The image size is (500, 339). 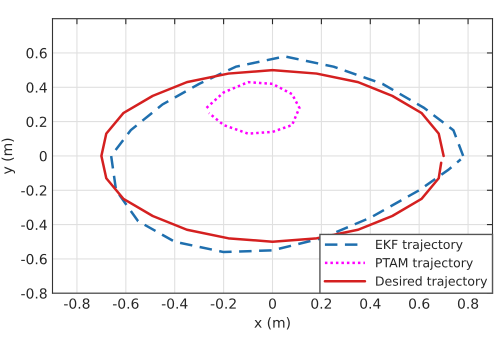 What do you see at coordinates (370, 303) in the screenshot?
I see `x-tick-label: 0.4` at bounding box center [370, 303].